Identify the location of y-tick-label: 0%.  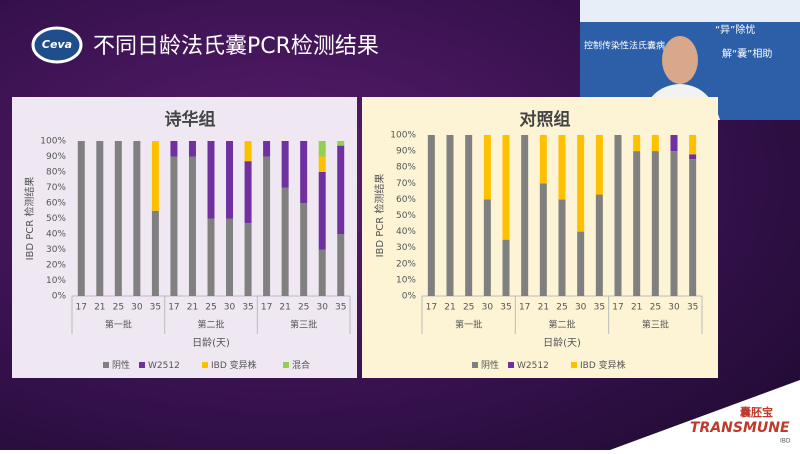
(409, 297).